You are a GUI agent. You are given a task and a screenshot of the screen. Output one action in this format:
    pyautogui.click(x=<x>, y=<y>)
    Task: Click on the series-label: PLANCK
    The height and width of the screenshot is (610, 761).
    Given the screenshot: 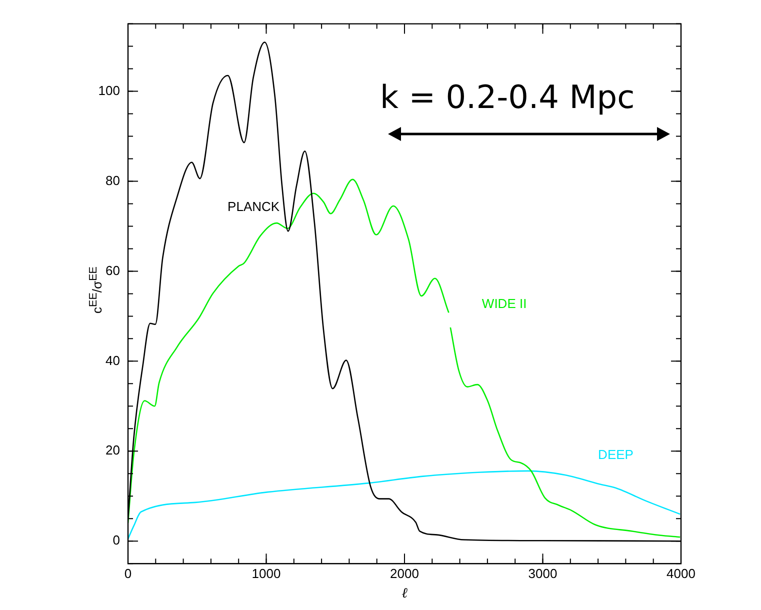 What is the action you would take?
    pyautogui.click(x=254, y=206)
    